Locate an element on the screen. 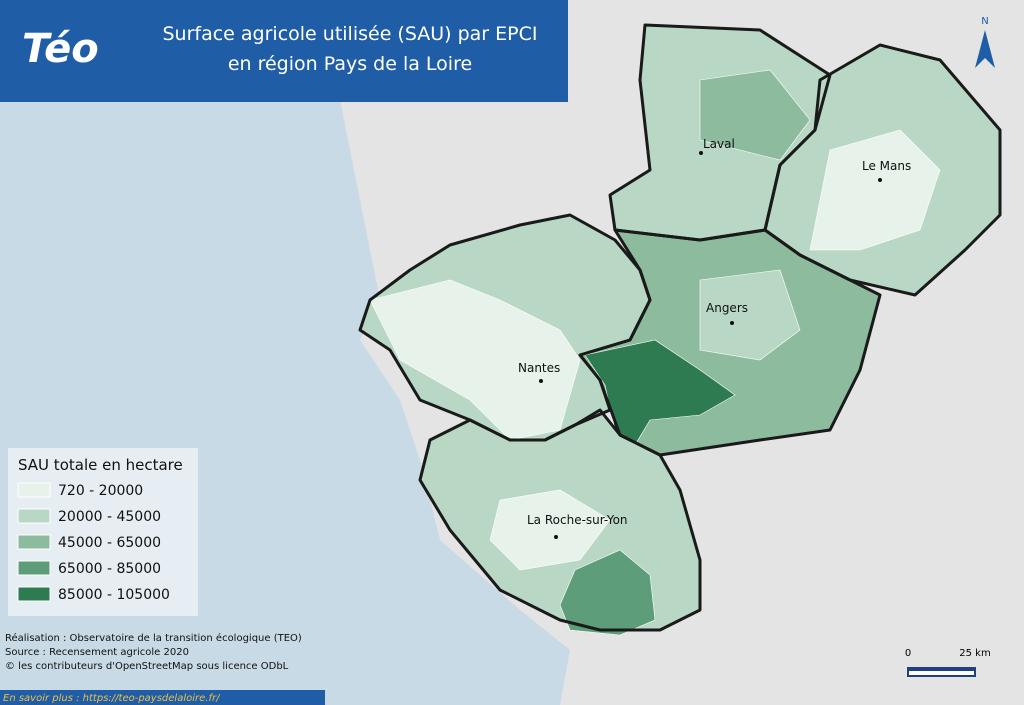  scale-bar is located at coordinates (941, 669).